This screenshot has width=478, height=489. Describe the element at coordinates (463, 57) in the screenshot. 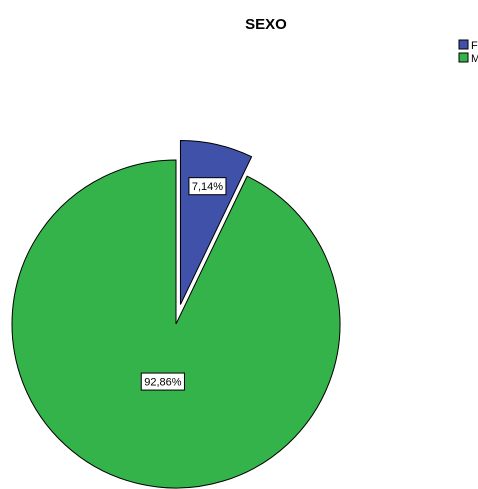

I see `legend-swatch-m` at that location.